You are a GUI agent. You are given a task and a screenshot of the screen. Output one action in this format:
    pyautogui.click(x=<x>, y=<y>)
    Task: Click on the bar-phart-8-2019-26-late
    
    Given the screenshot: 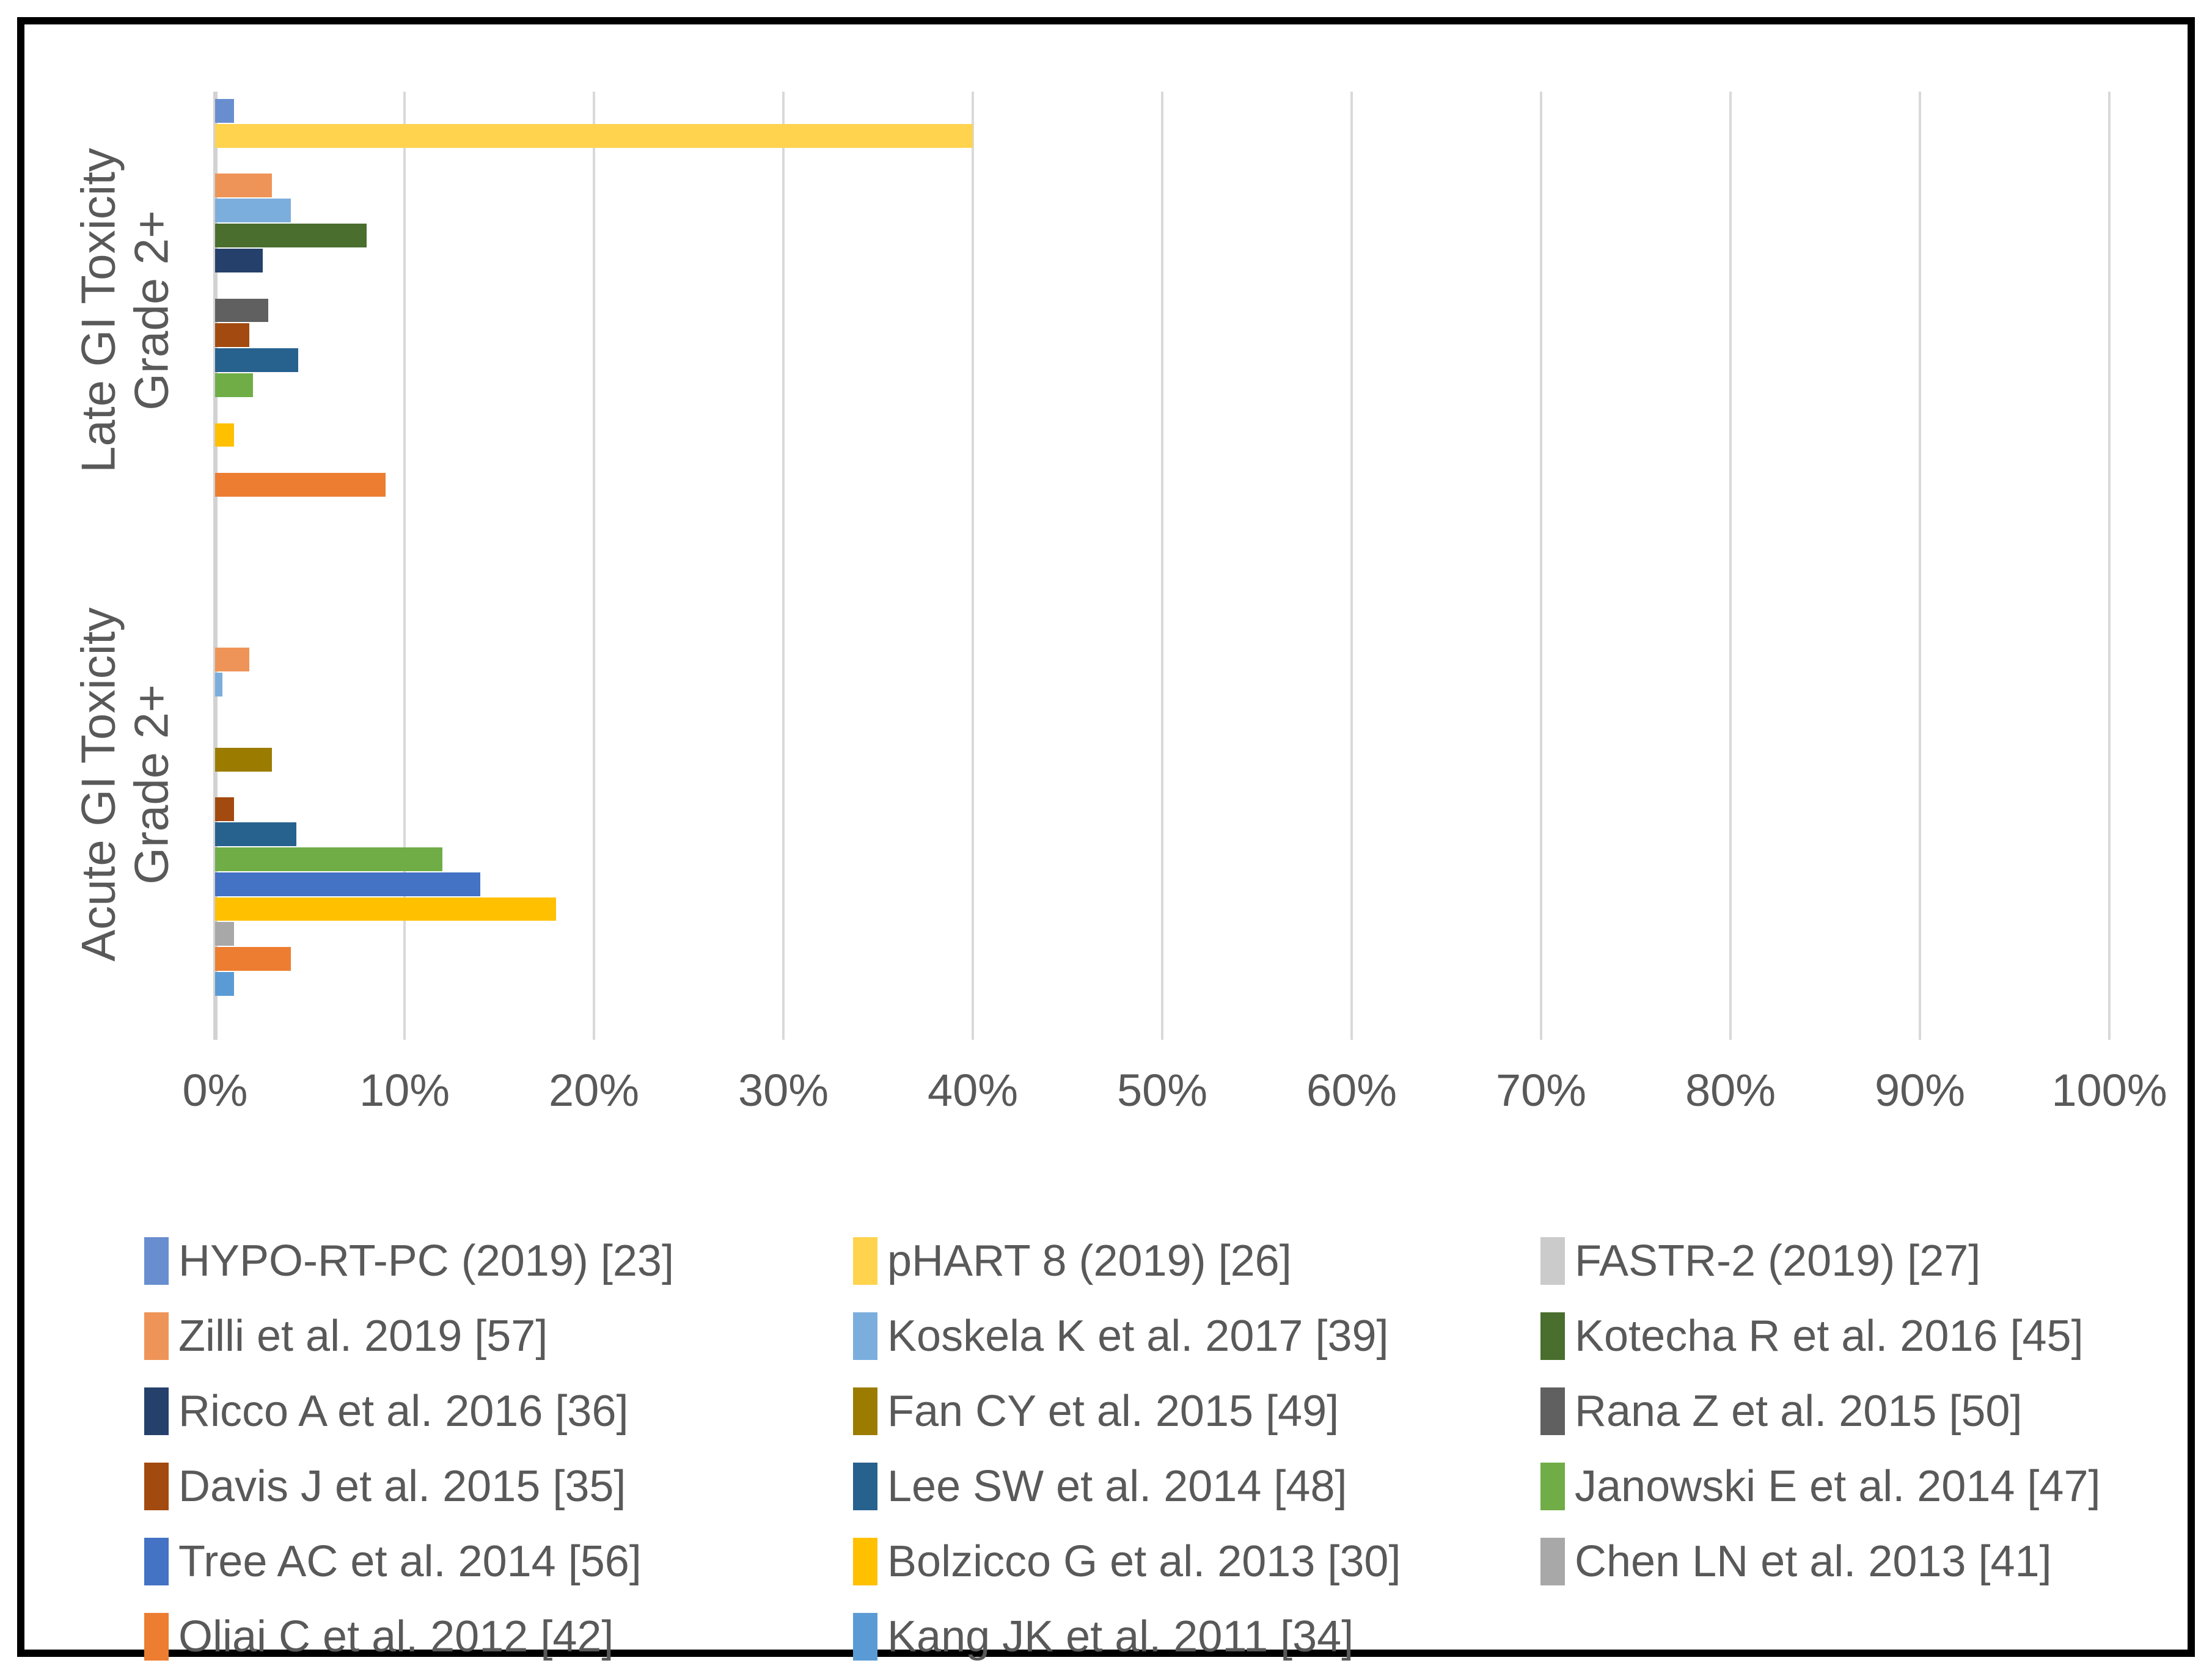 What is the action you would take?
    pyautogui.click(x=594, y=135)
    